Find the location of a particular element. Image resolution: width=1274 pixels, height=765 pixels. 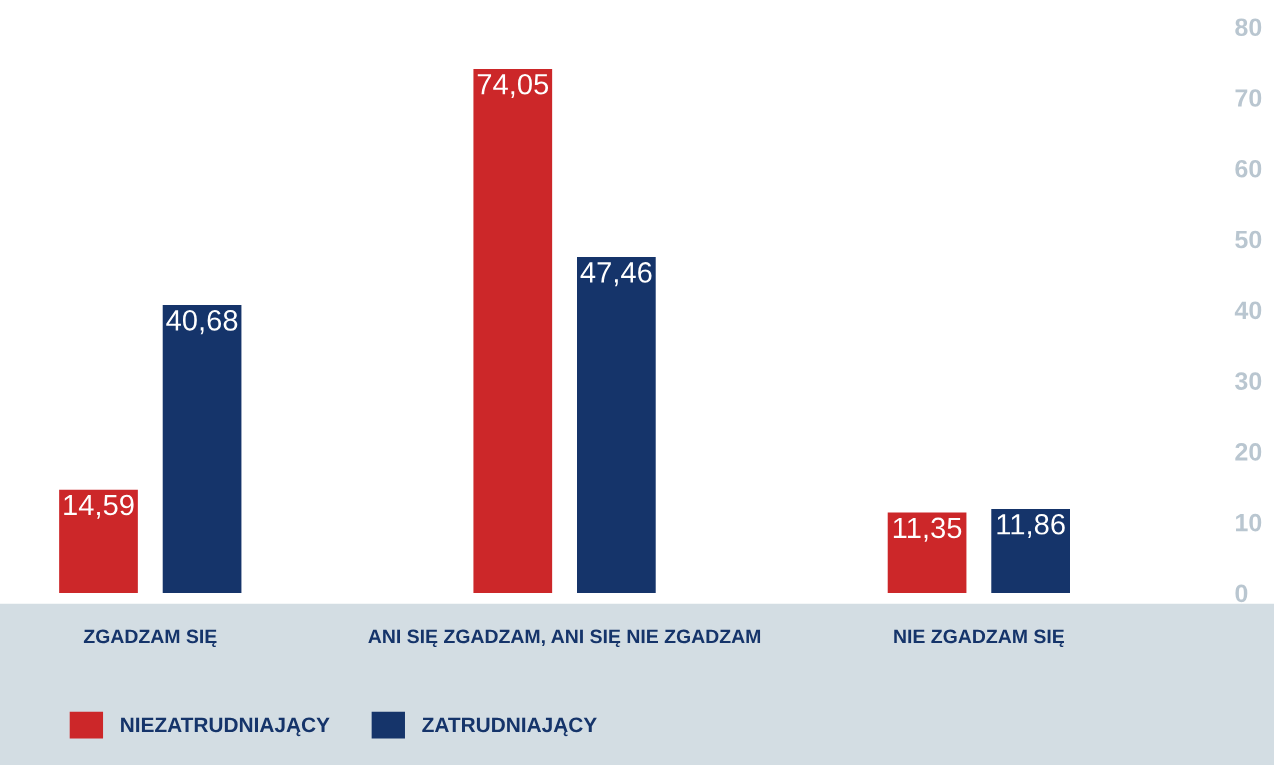

data-label: 47,46 is located at coordinates (616, 274).